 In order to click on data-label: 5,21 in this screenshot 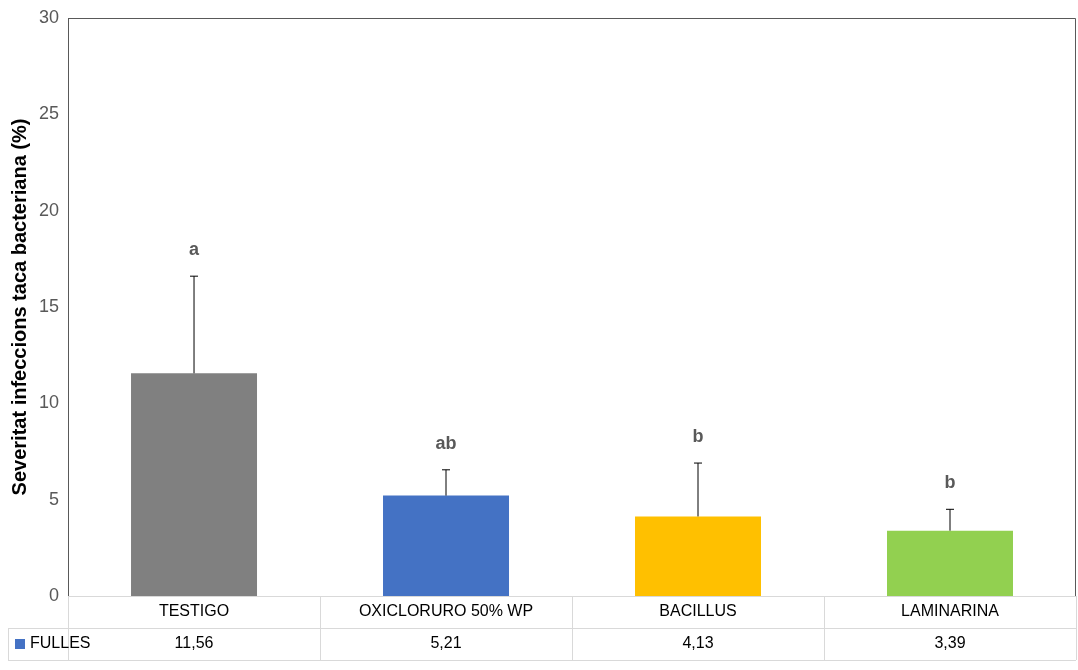, I will do `click(446, 643)`.